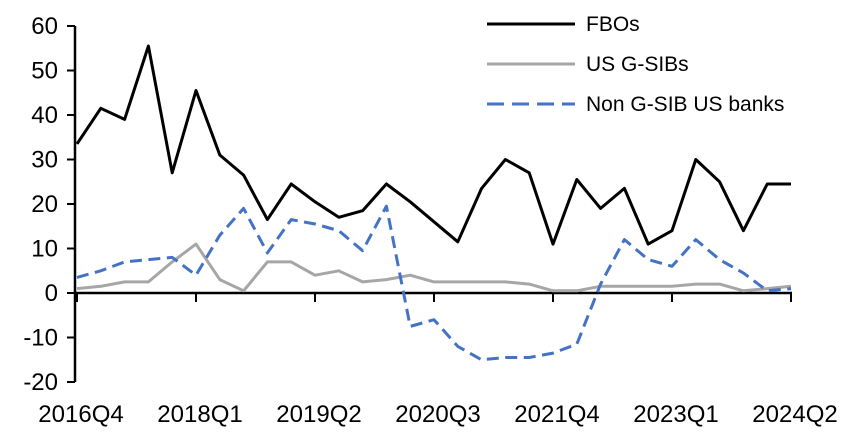 The image size is (852, 442). I want to click on y-tick-label: 30, so click(44, 160).